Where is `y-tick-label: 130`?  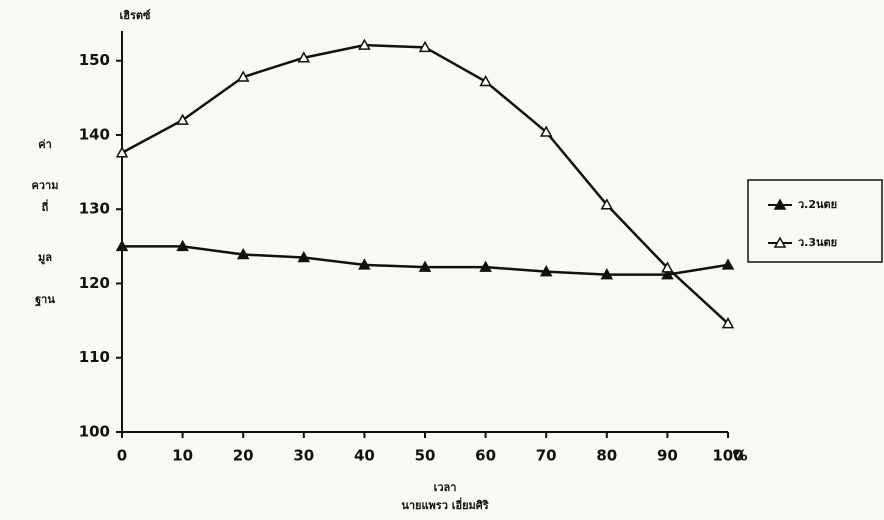 y-tick-label: 130 is located at coordinates (94, 209).